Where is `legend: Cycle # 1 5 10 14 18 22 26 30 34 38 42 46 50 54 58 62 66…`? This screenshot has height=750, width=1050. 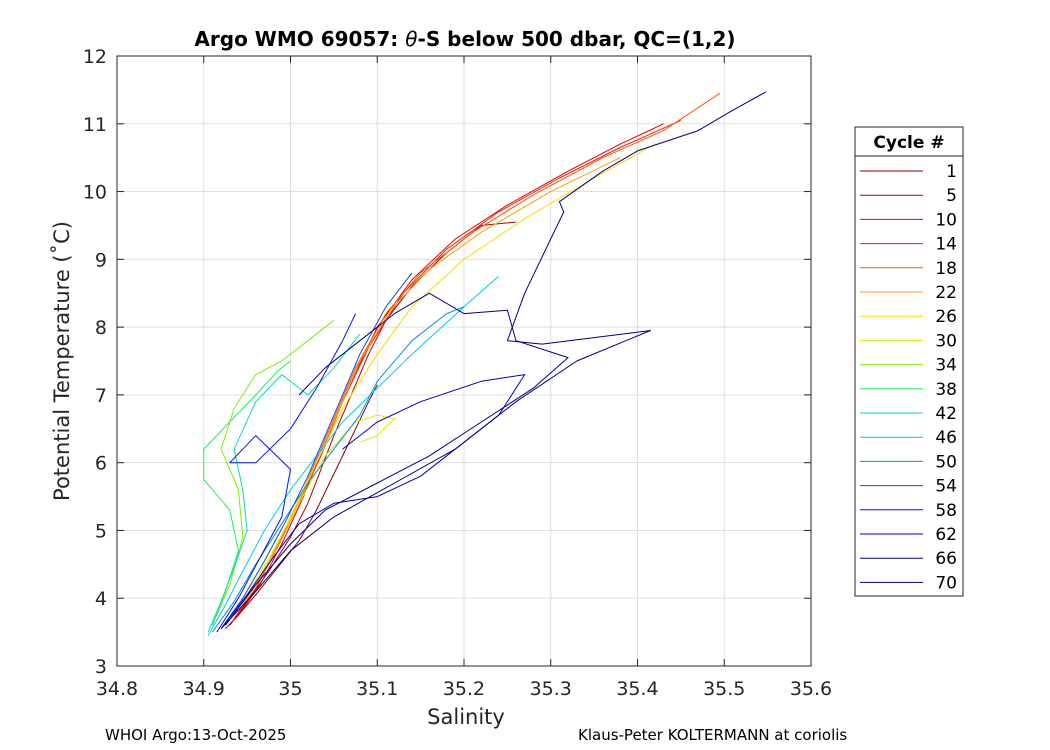
legend: Cycle # 1 5 10 14 18 22 26 30 34 38 42 46 50 54 58 62 66… is located at coordinates (909, 361).